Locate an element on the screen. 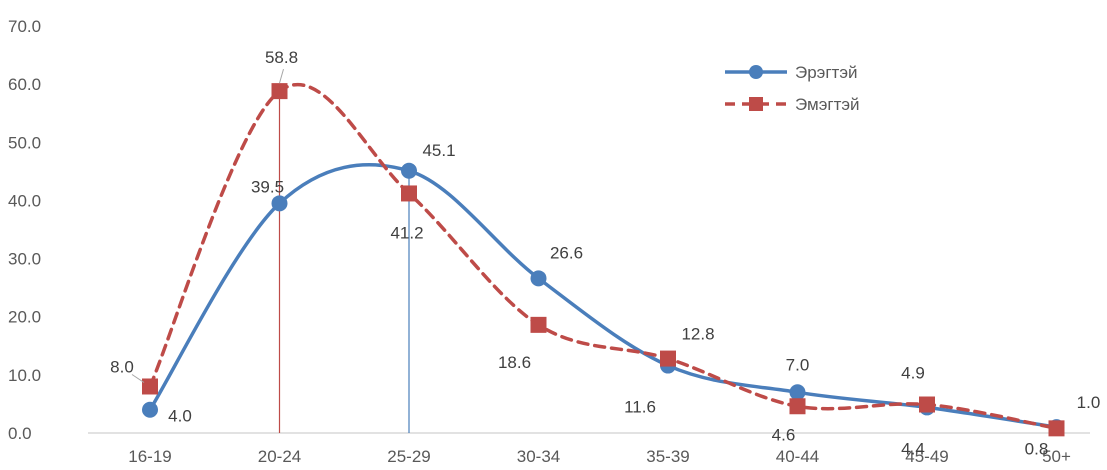 The width and height of the screenshot is (1107, 470). data-label-female: 4.6 is located at coordinates (784, 434).